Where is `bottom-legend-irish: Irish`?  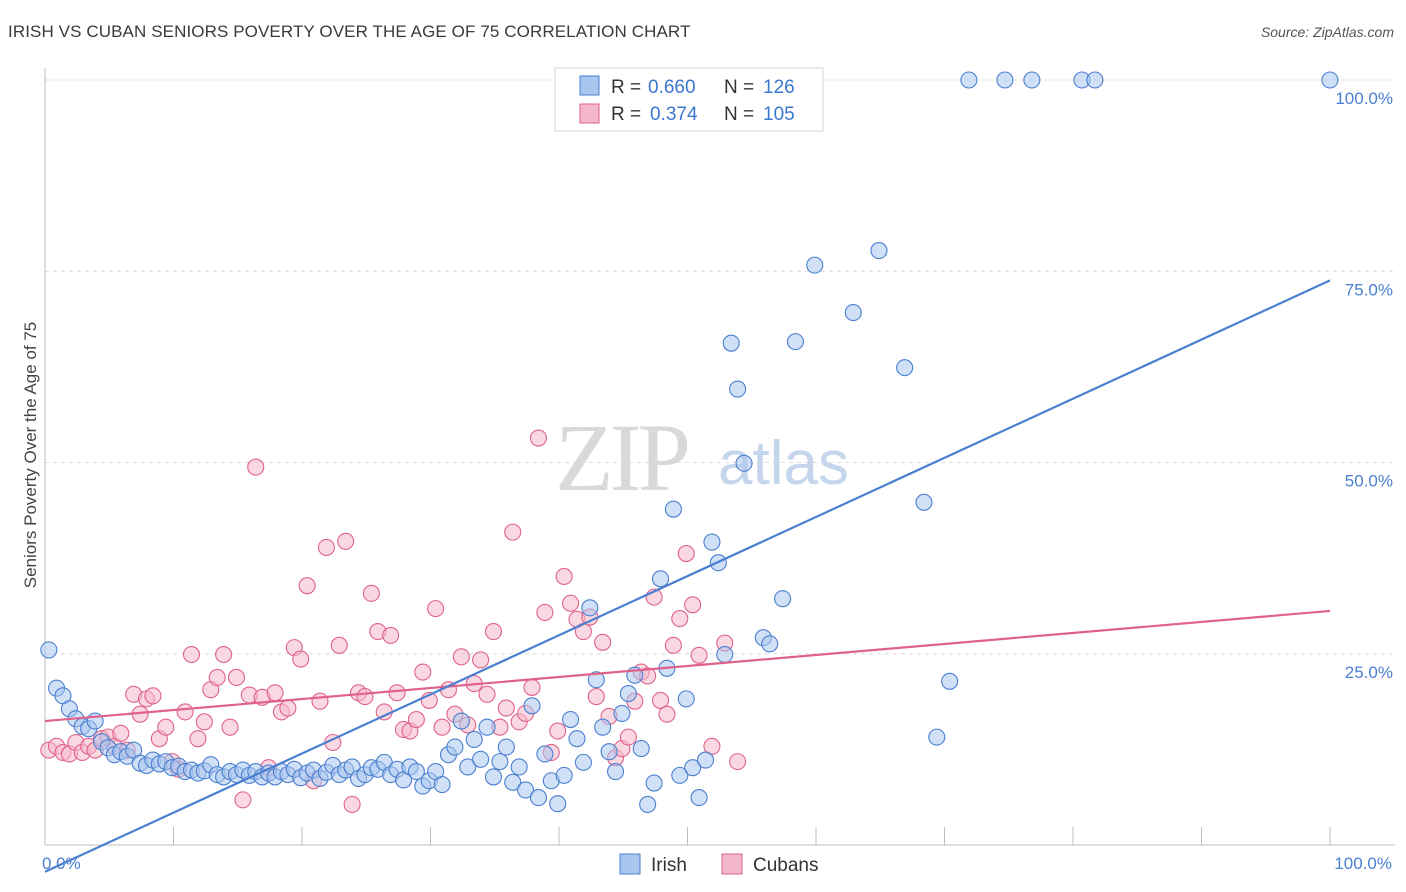
bottom-legend-irish: Irish is located at coordinates (669, 865).